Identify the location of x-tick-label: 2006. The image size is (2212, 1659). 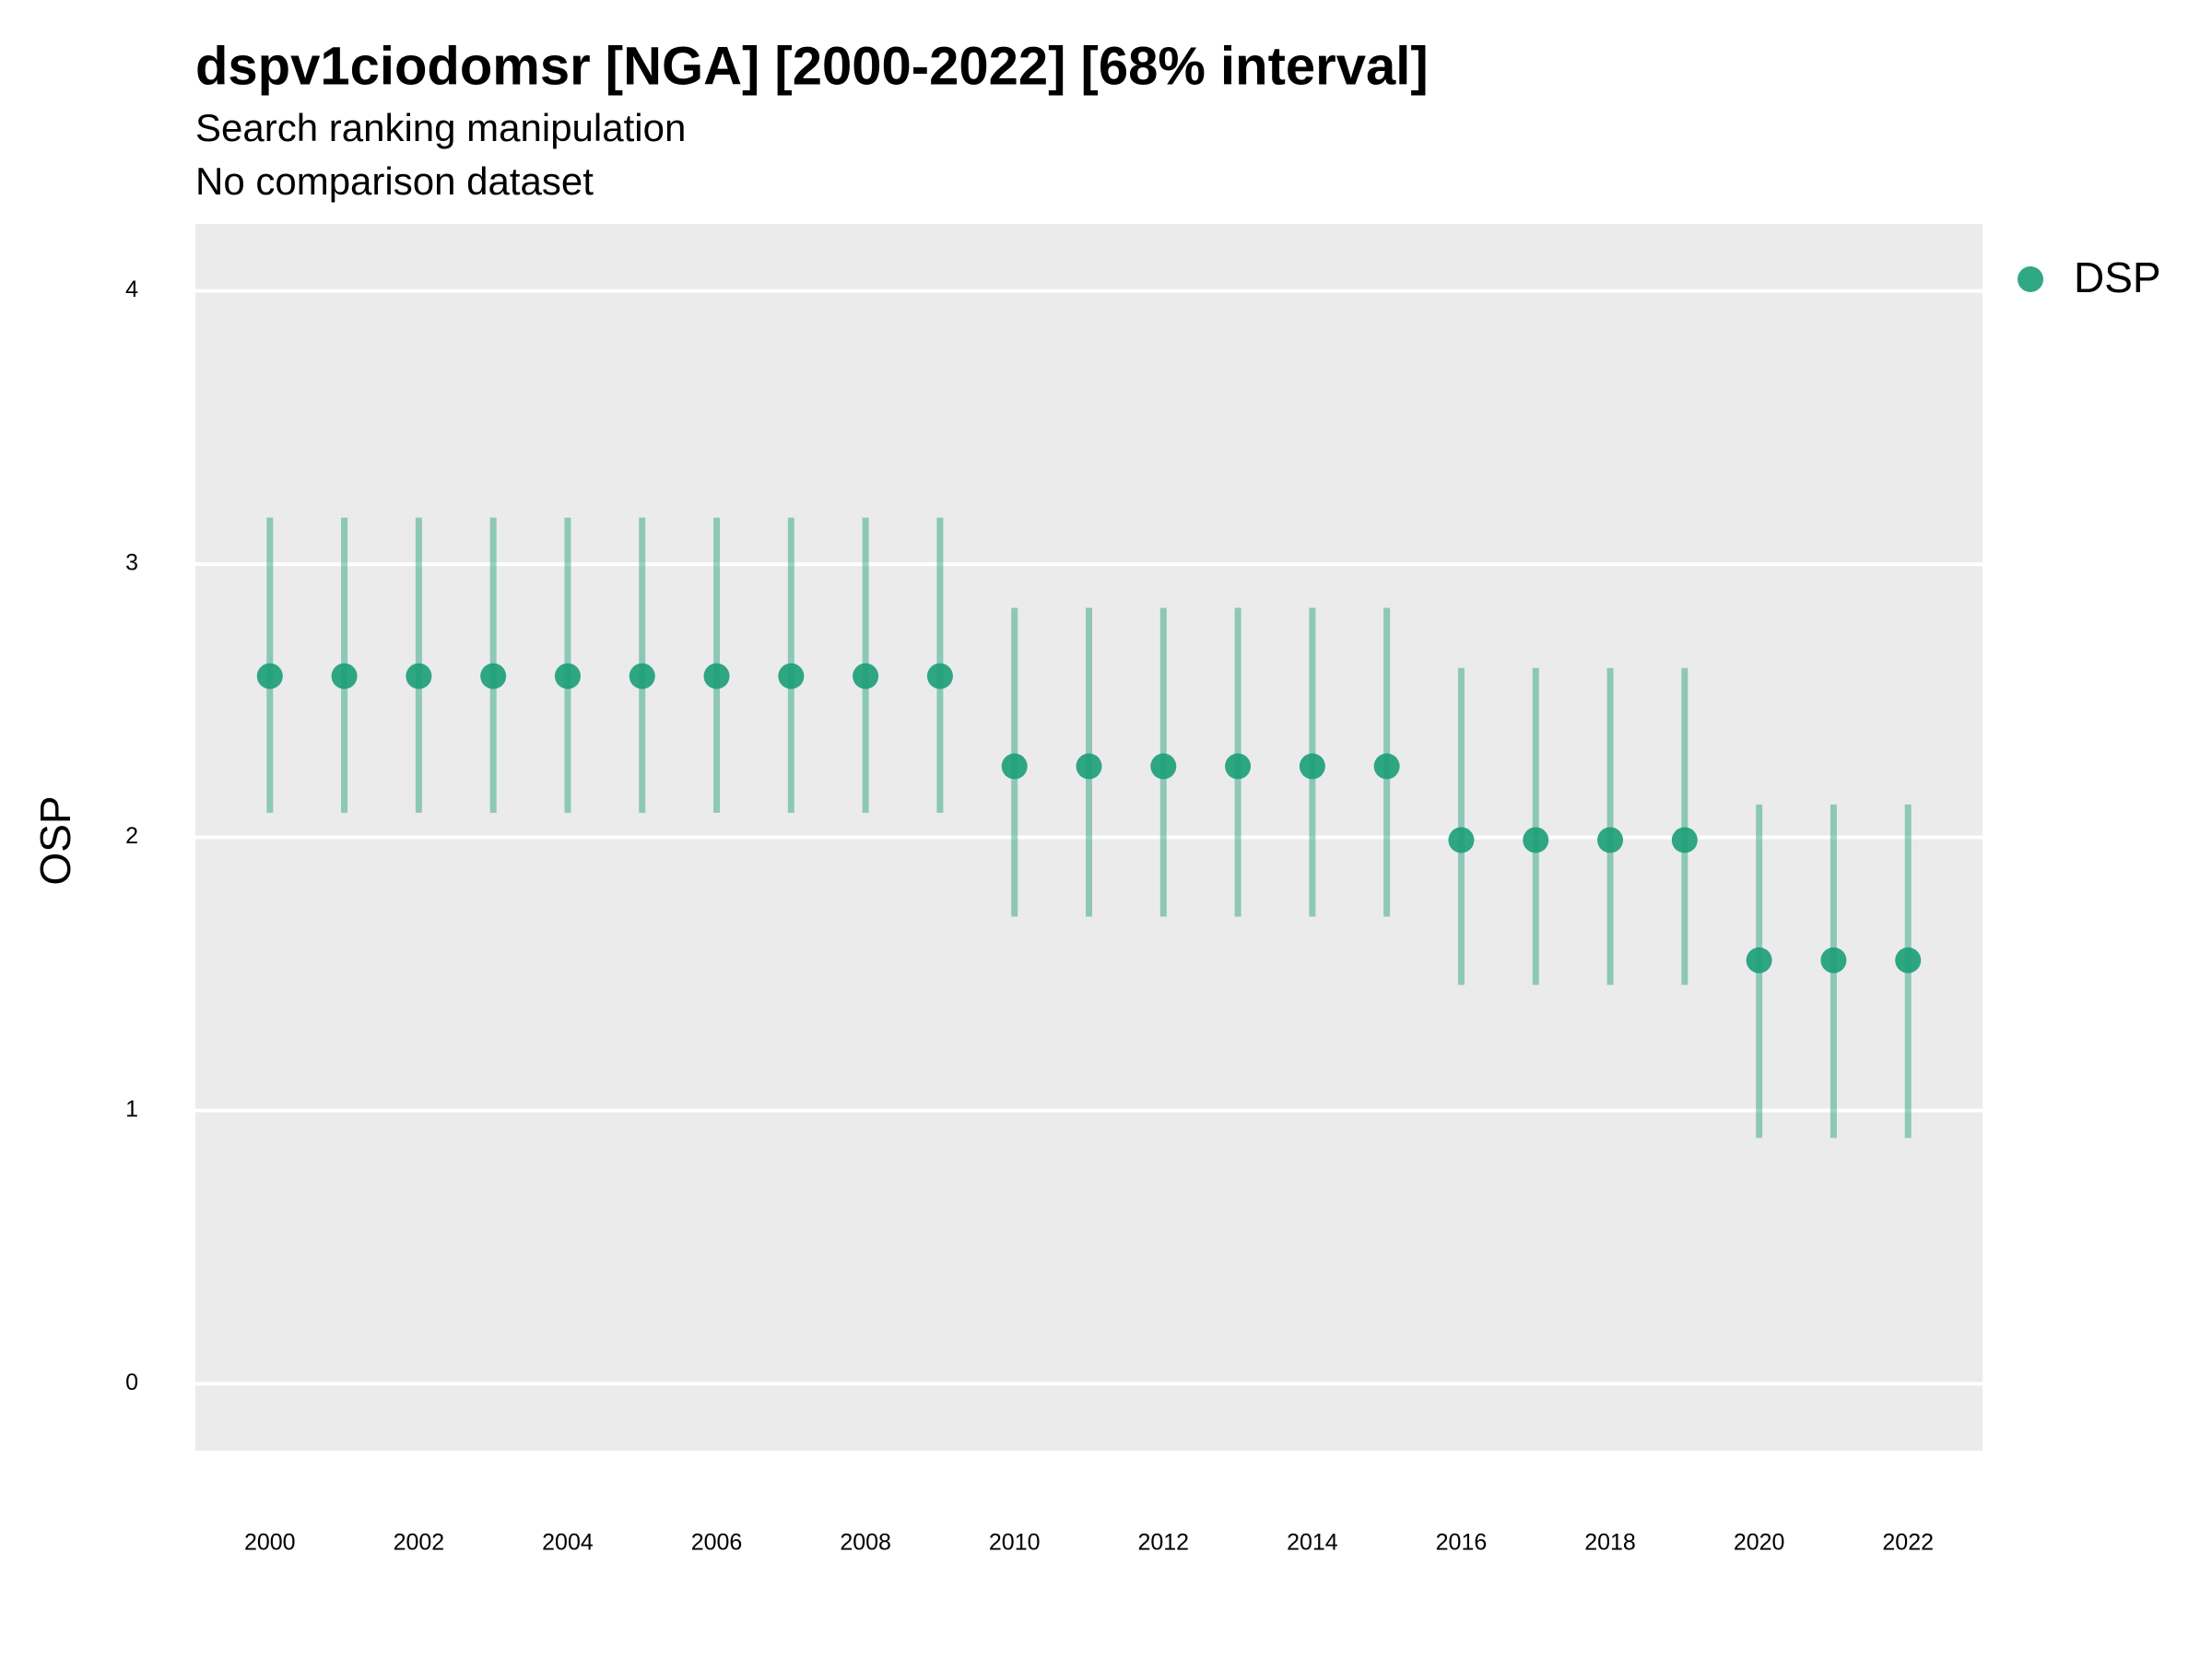
(717, 1543).